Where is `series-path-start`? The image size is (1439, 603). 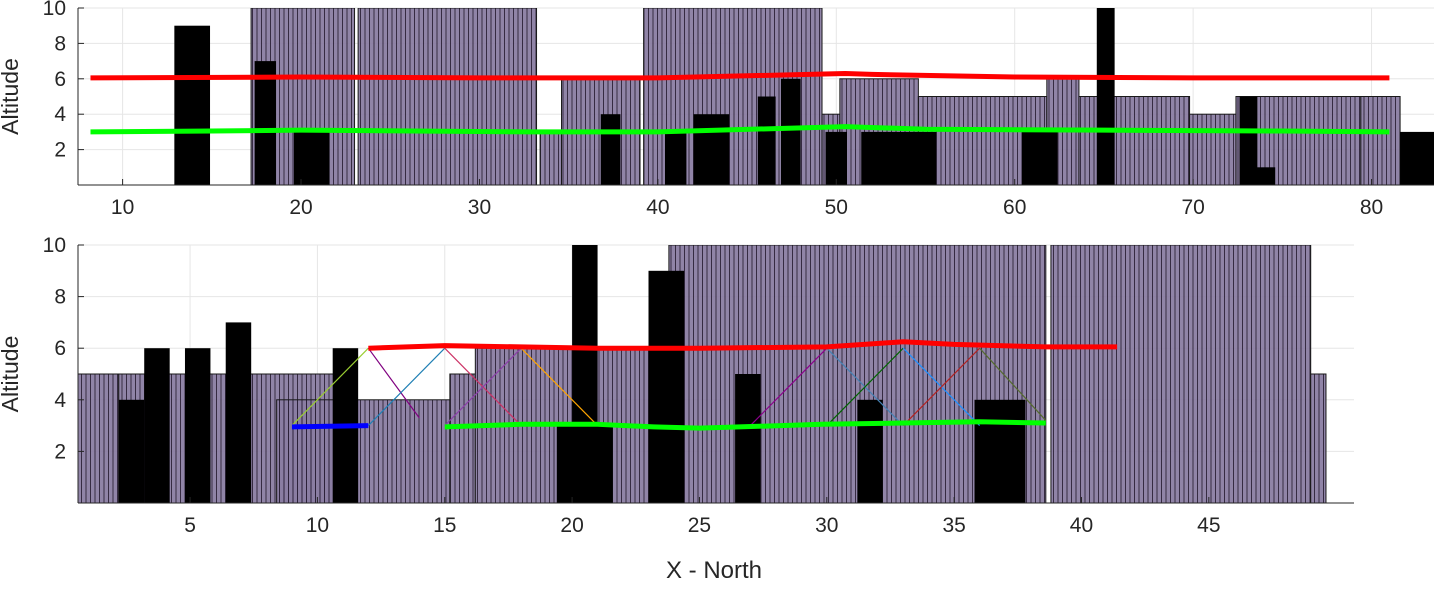
series-path-start is located at coordinates (330, 426).